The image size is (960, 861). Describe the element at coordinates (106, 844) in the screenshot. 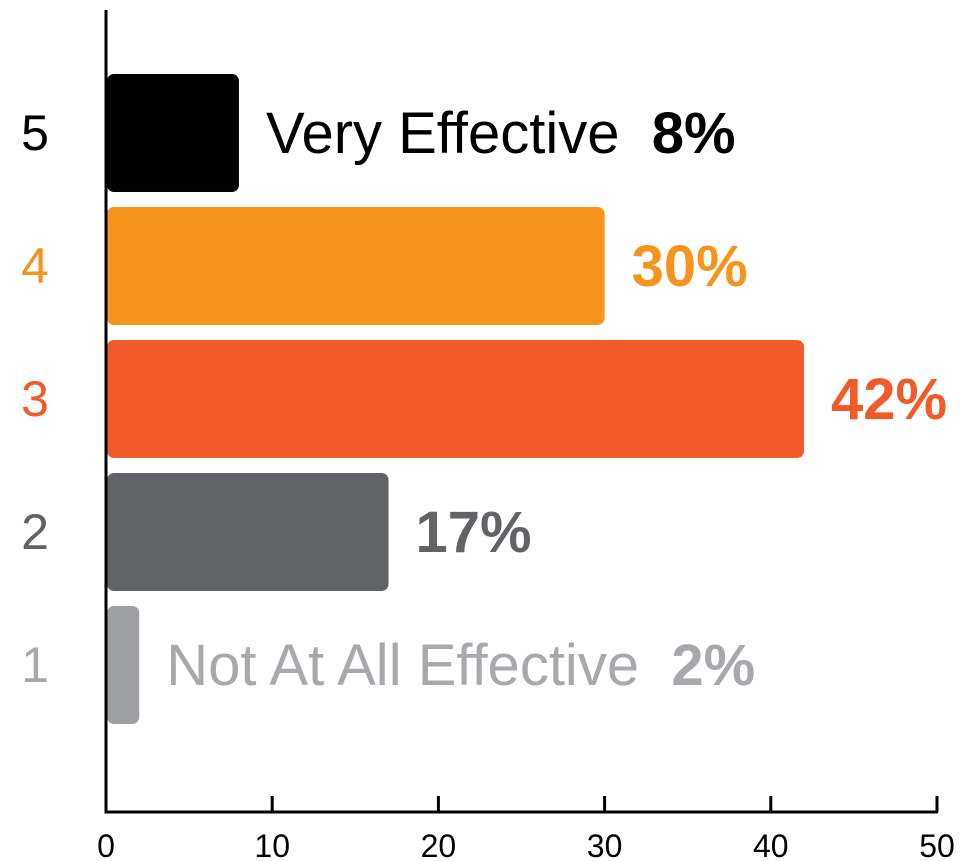

I see `x-tick-label-0: 0` at that location.